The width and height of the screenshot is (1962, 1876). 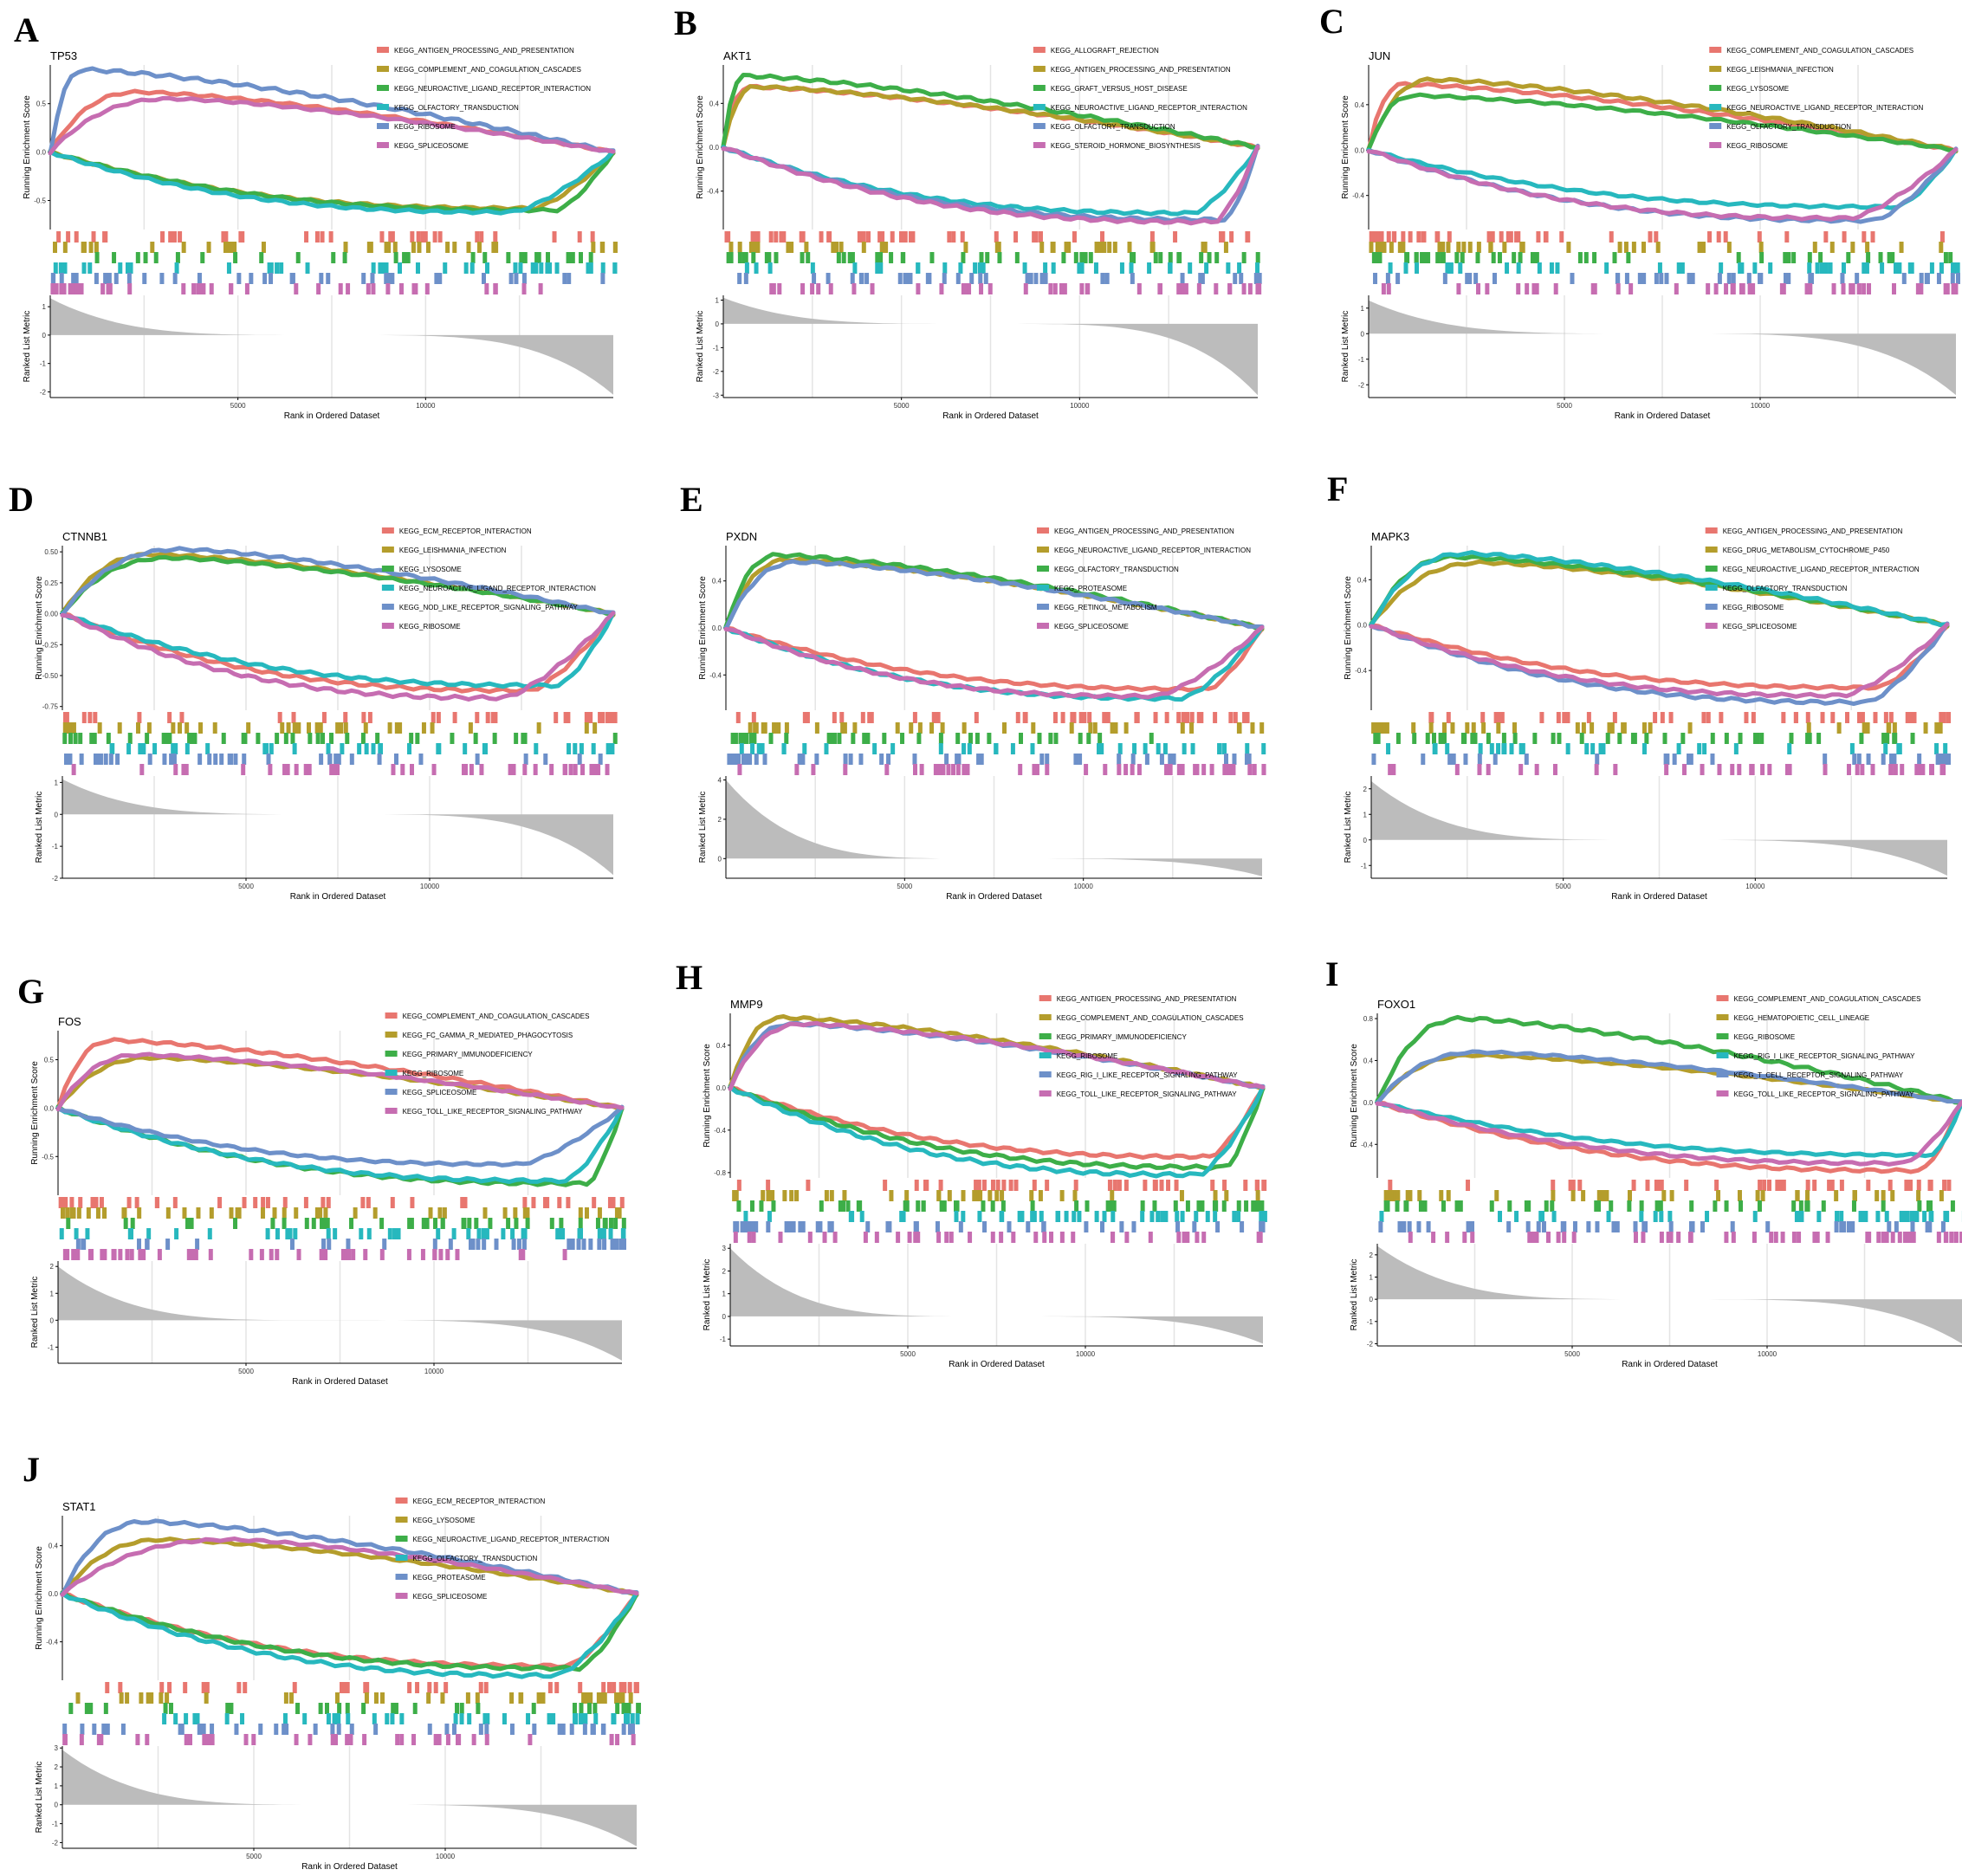 What do you see at coordinates (39, 828) in the screenshot?
I see `metric-axis-title: Ranked List Metric` at bounding box center [39, 828].